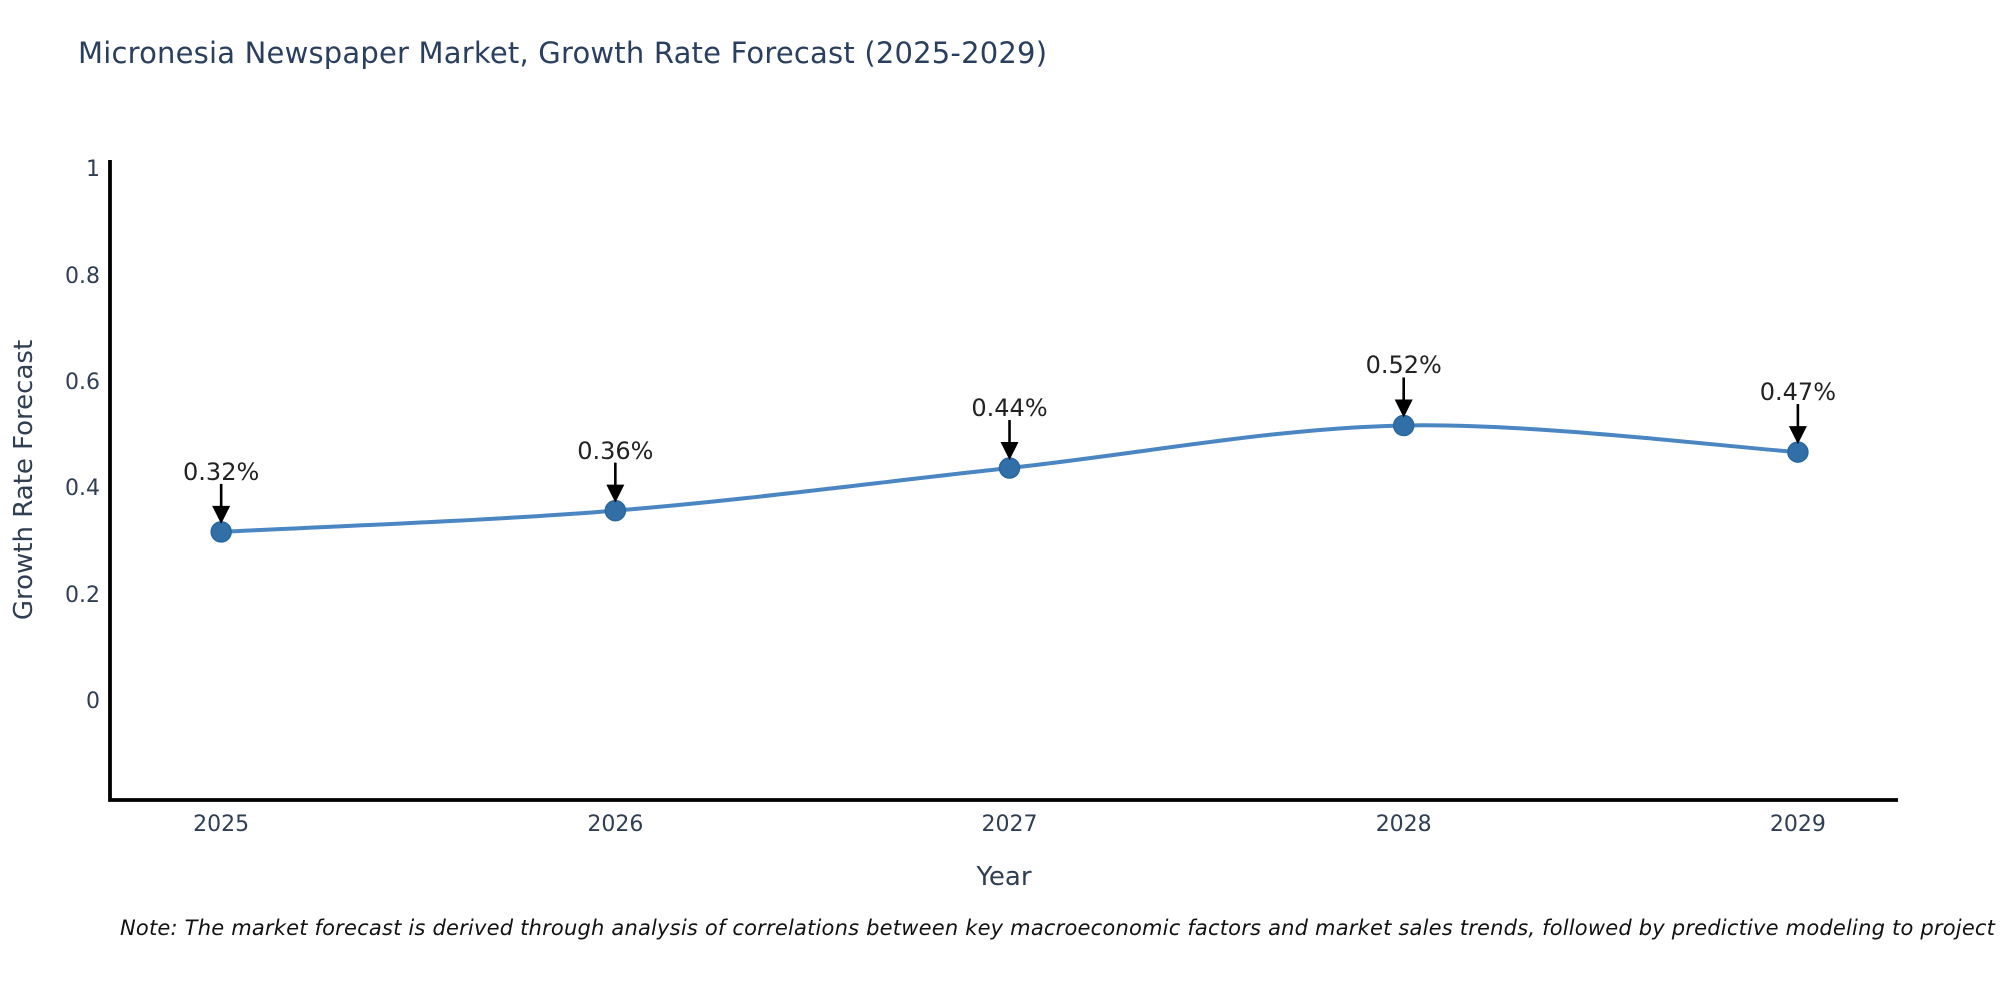 The width and height of the screenshot is (2000, 1000). What do you see at coordinates (93, 702) in the screenshot?
I see `y-axis-tick-label: 0` at bounding box center [93, 702].